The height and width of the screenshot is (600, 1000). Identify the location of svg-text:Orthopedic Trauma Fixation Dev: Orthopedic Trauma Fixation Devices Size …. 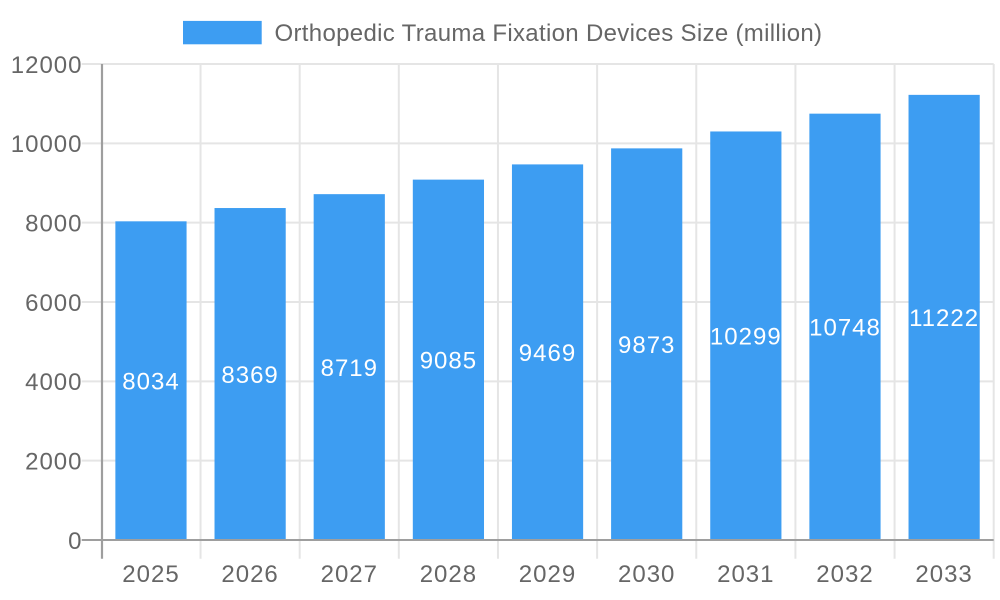
(549, 33).